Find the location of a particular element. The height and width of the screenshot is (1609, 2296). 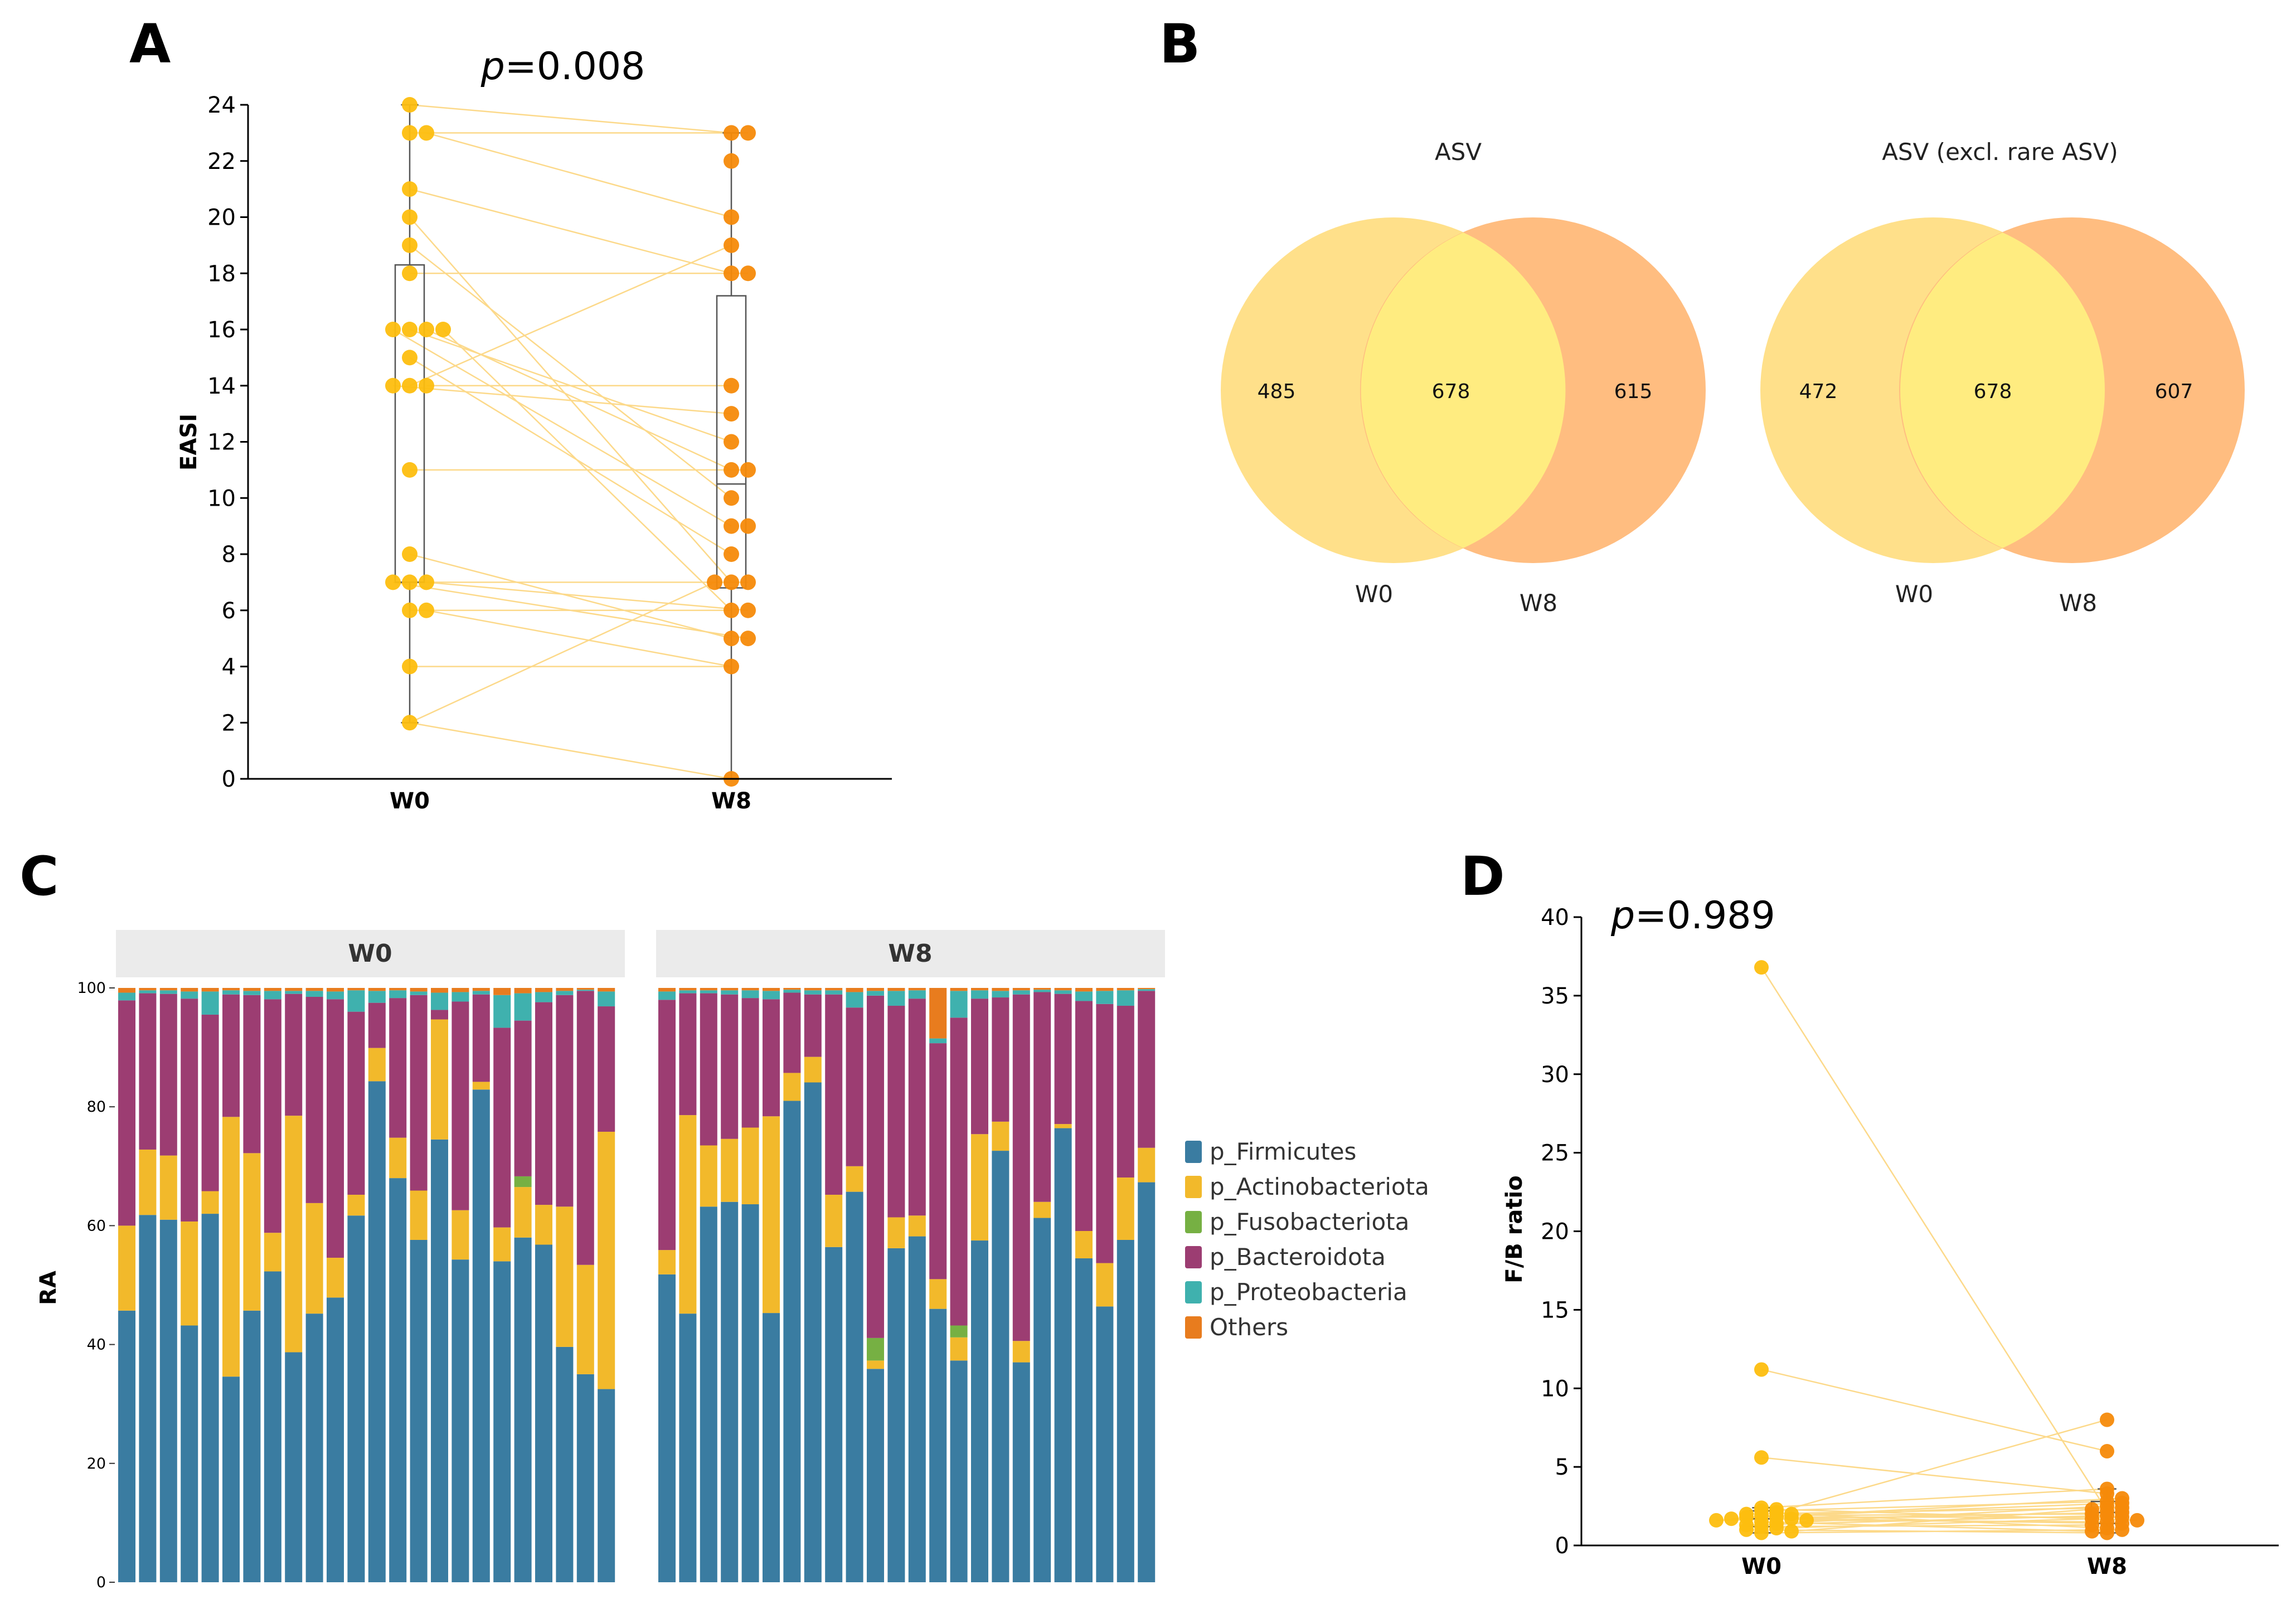

y-tick-label: 25 is located at coordinates (1555, 1154).